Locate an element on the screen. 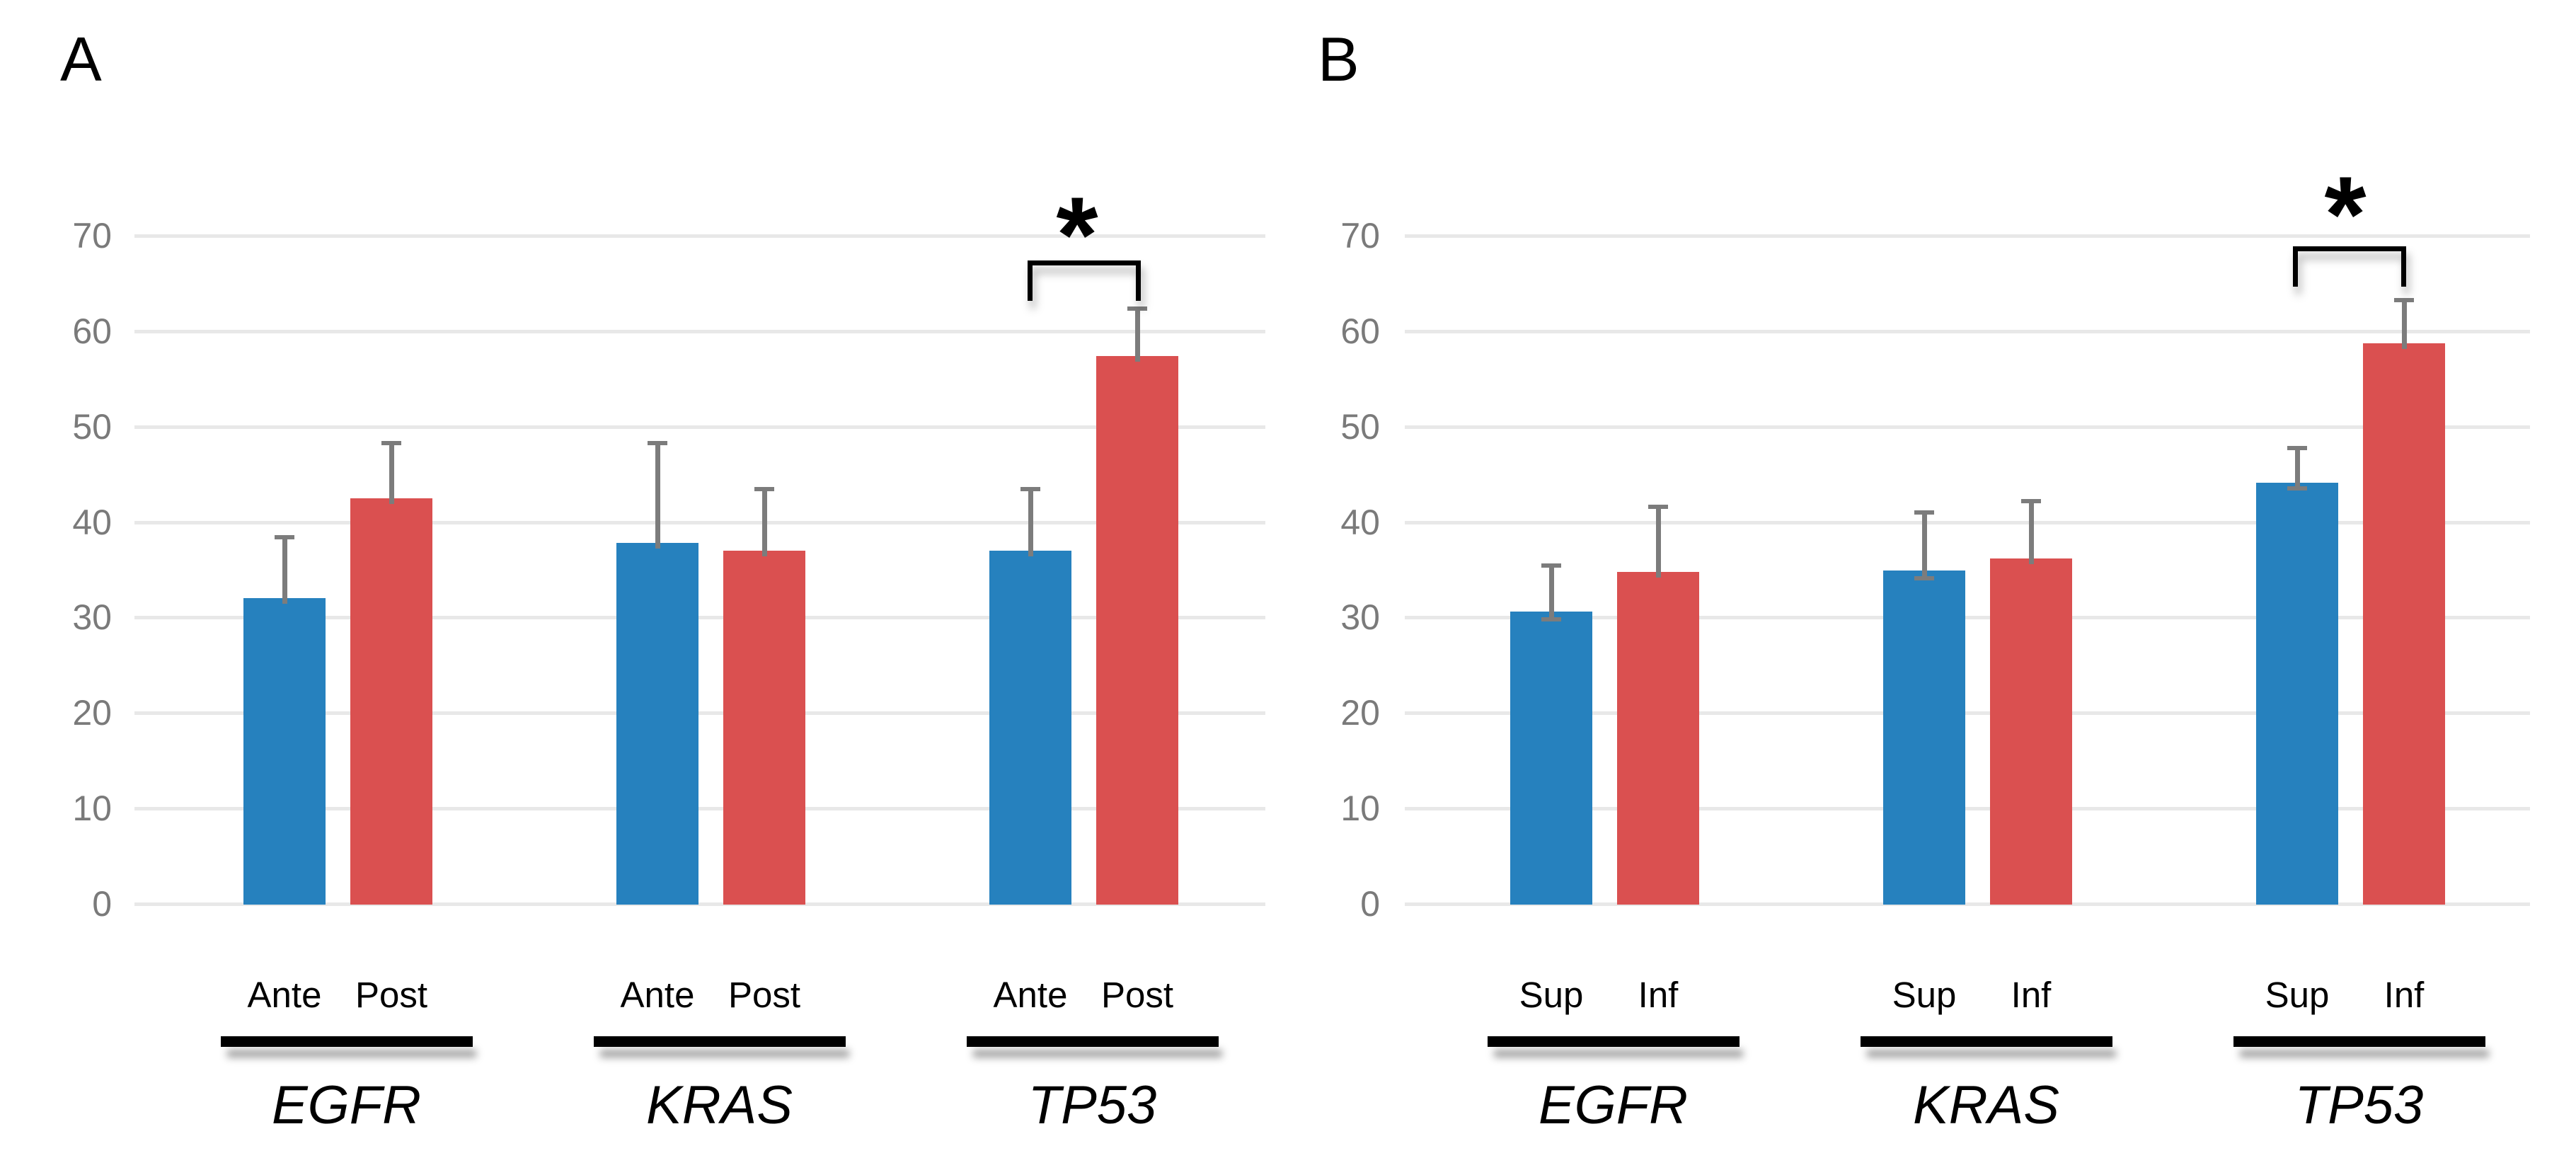 This screenshot has width=2576, height=1158. bar-label-kras-sup: Sup is located at coordinates (1925, 995).